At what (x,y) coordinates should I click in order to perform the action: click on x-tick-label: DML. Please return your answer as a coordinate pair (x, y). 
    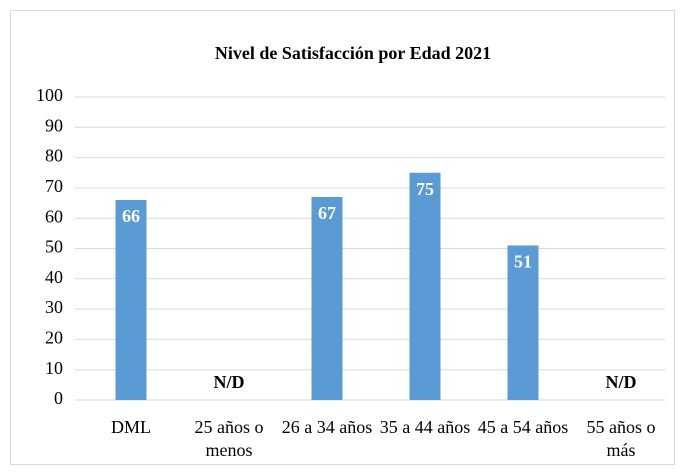
    Looking at the image, I should click on (131, 427).